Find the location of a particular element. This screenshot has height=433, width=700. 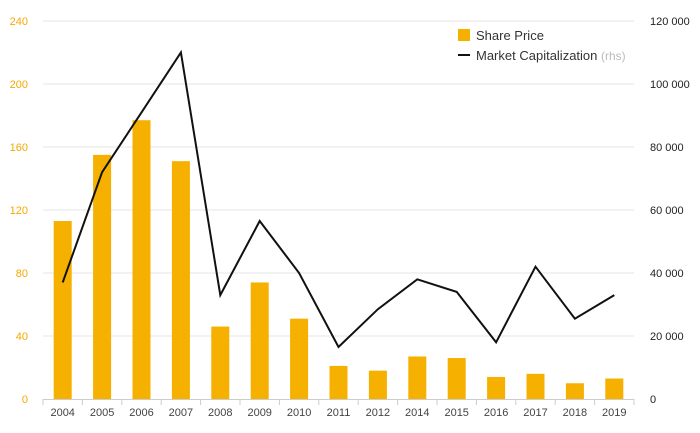

y-right-tick-label: 120 000 is located at coordinates (670, 22).